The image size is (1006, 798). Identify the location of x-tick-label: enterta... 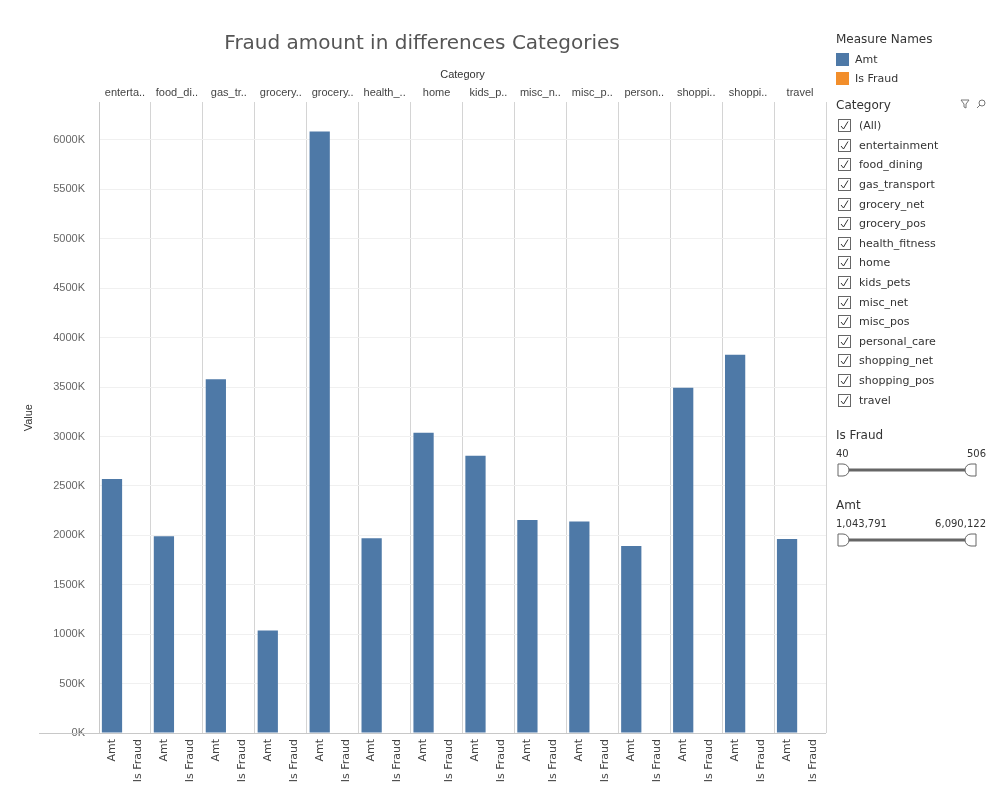
(125, 91).